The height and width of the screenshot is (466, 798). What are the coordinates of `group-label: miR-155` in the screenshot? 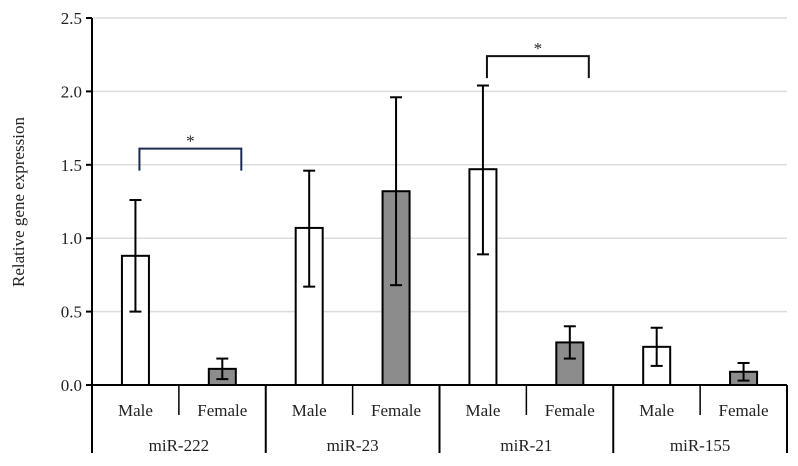 It's located at (700, 445).